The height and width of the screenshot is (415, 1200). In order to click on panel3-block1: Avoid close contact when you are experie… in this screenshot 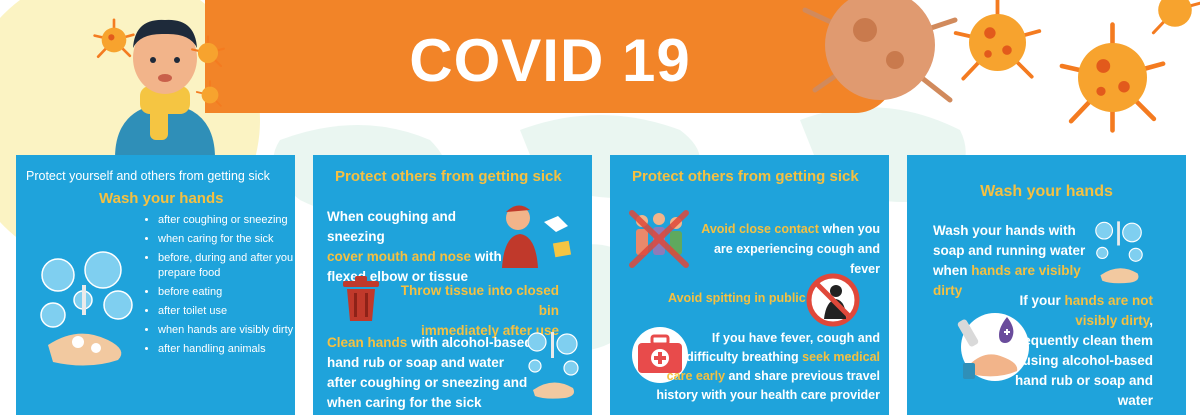, I will do `click(785, 249)`.